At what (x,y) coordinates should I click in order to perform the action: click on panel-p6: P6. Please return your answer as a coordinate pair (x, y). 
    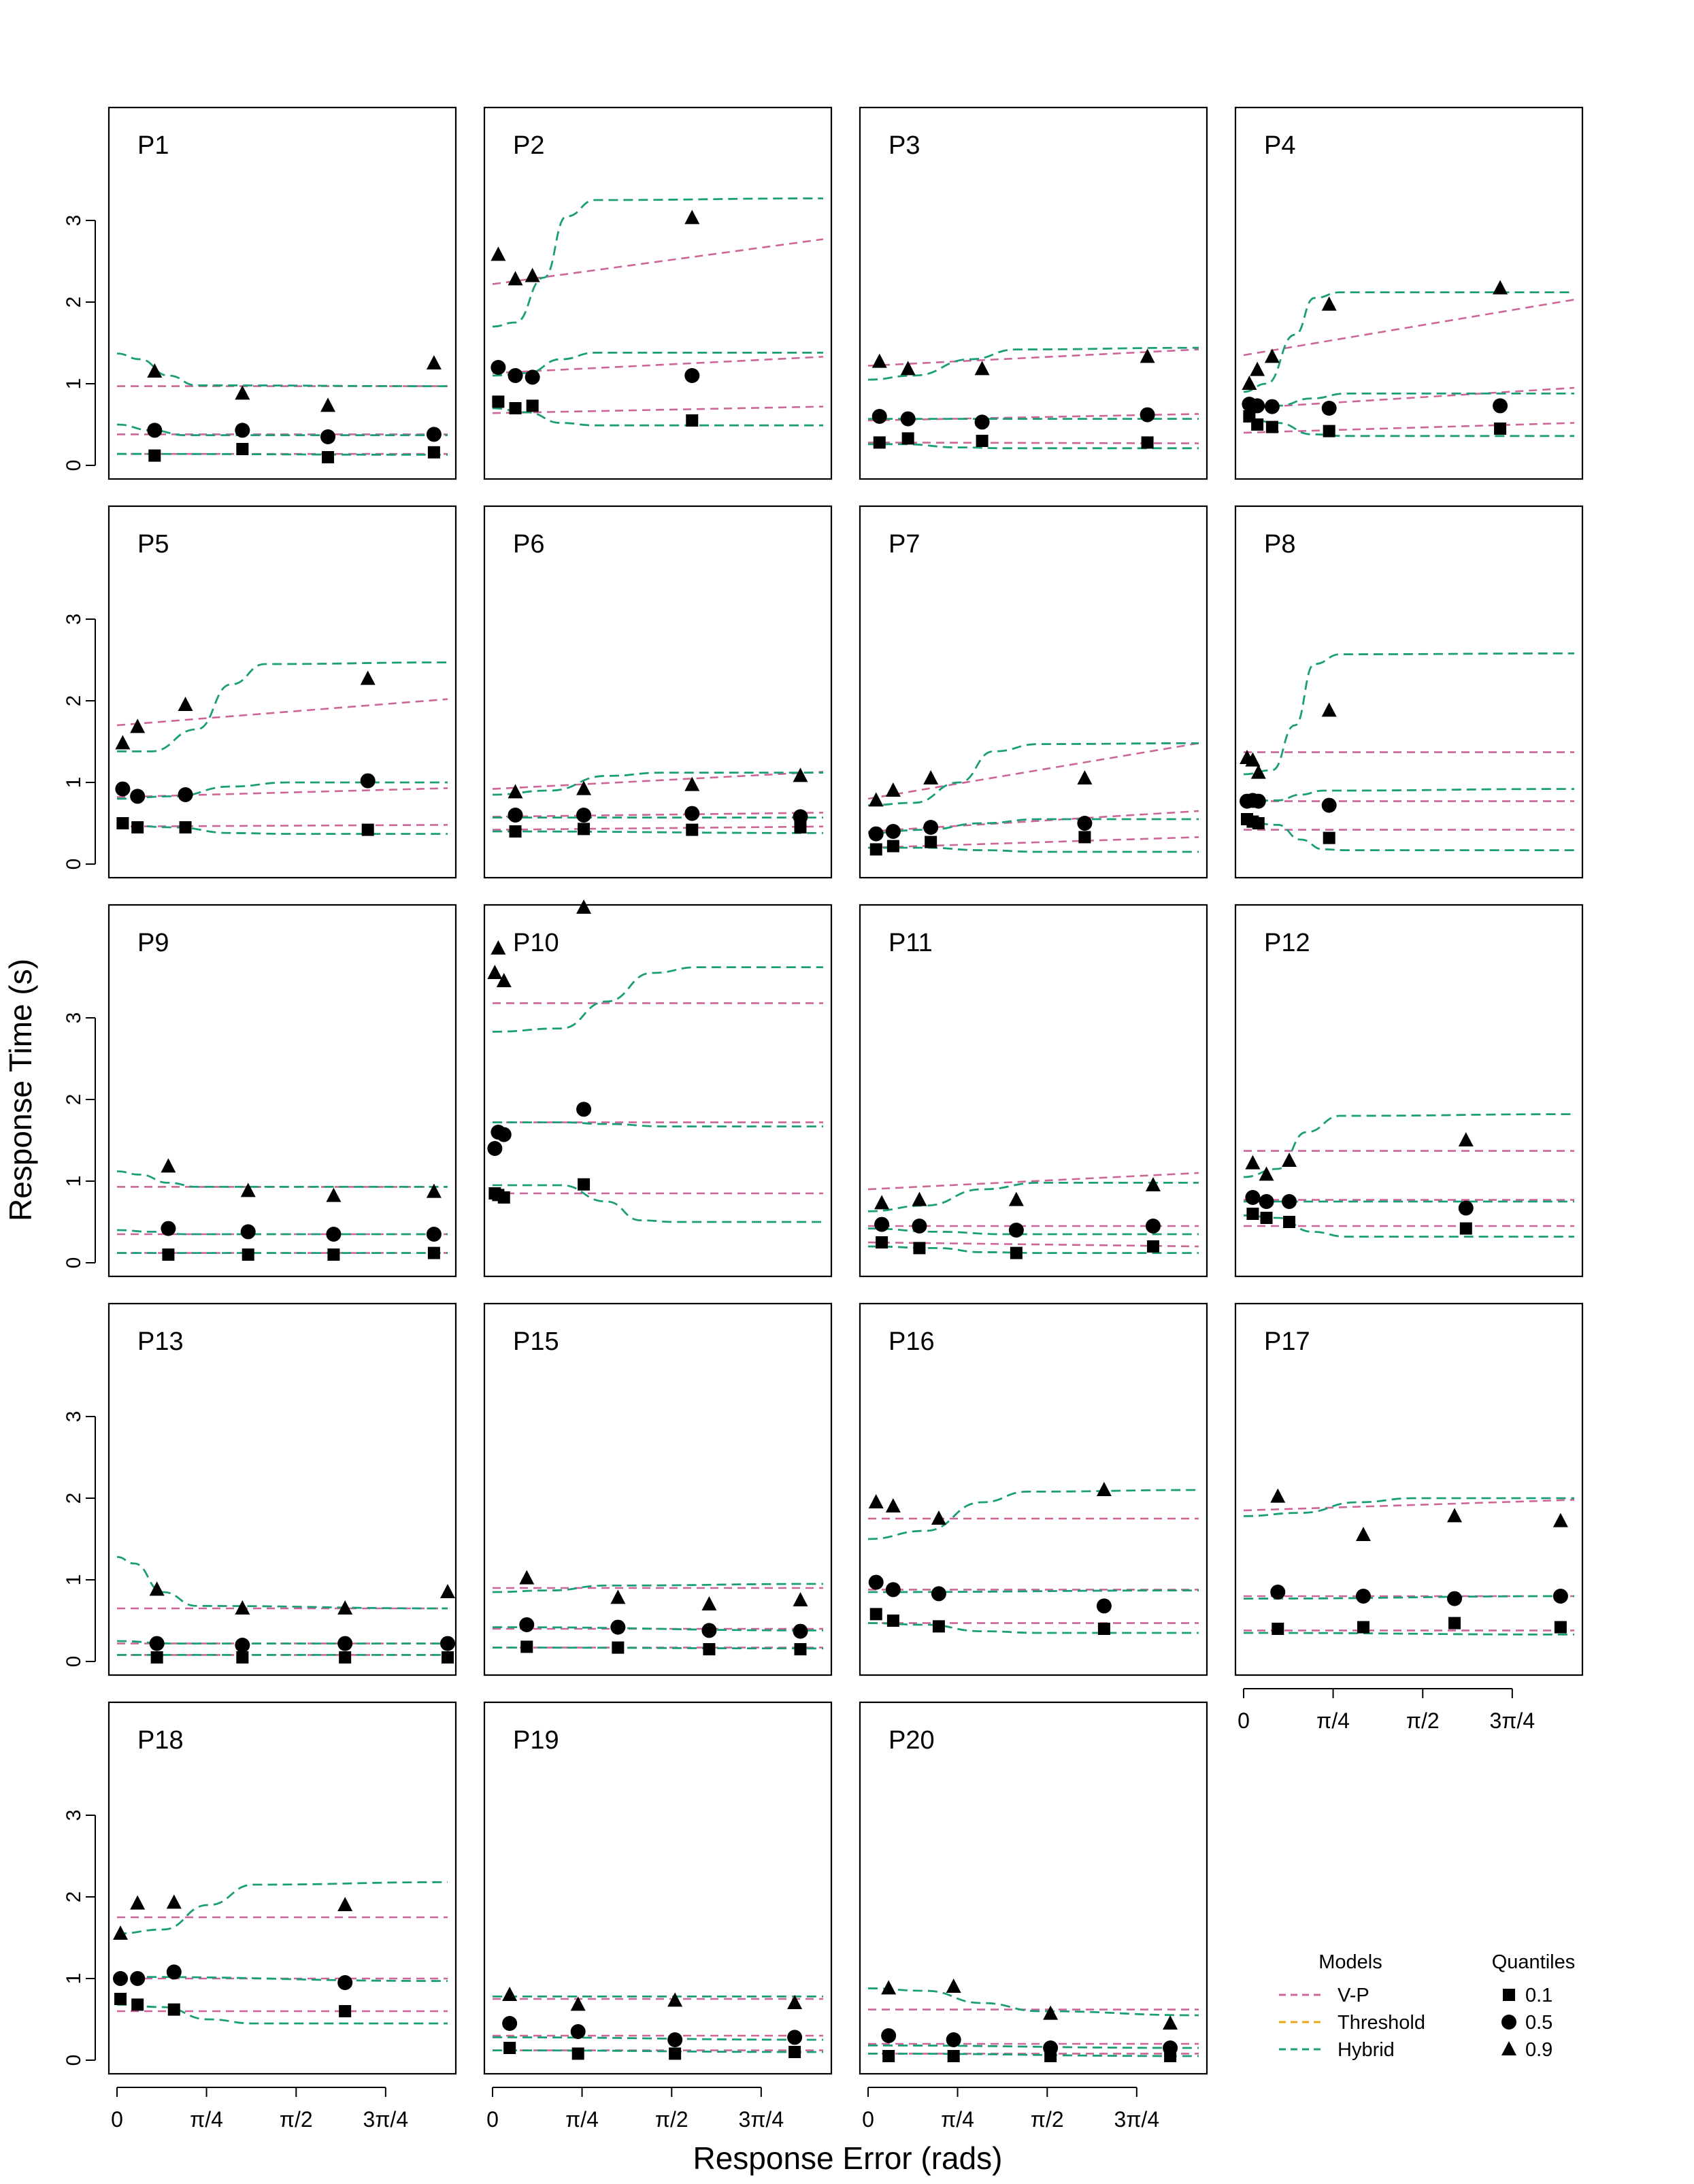
    Looking at the image, I should click on (658, 692).